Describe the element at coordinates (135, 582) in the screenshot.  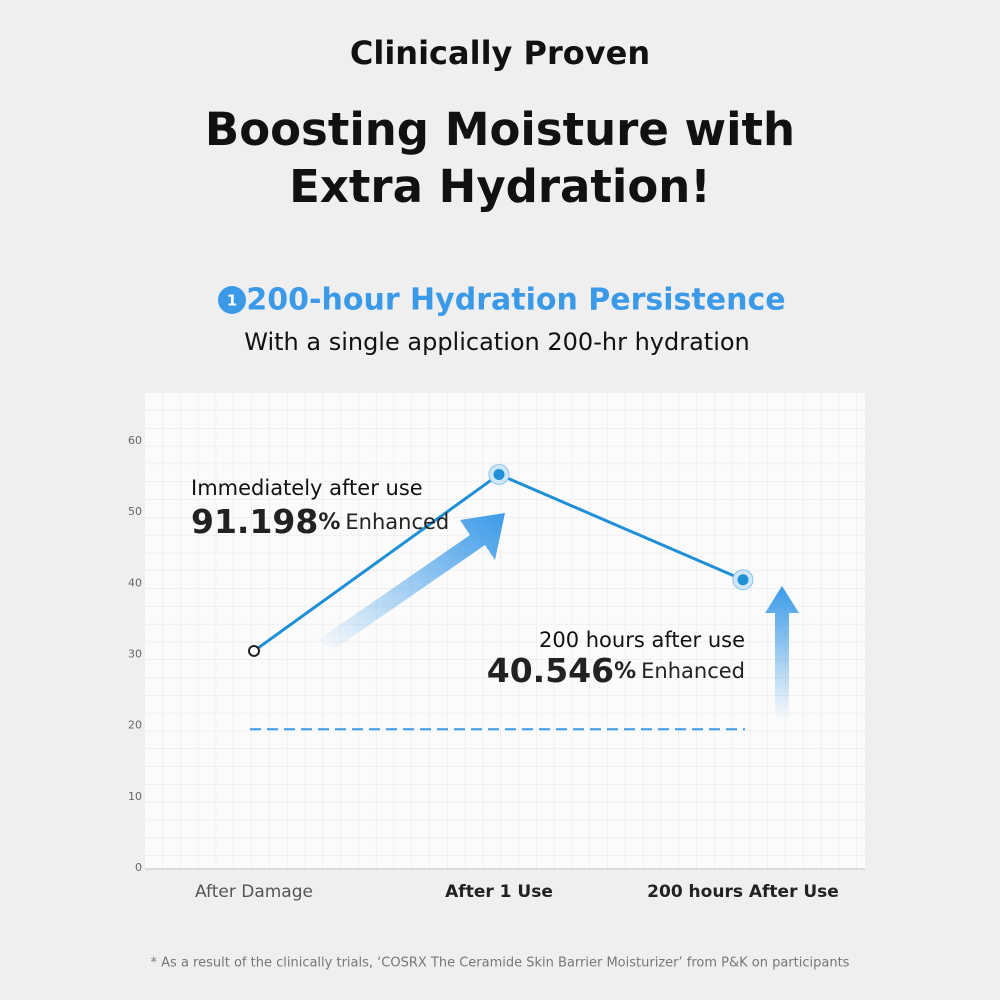
I see `y-tick-label: 40` at that location.